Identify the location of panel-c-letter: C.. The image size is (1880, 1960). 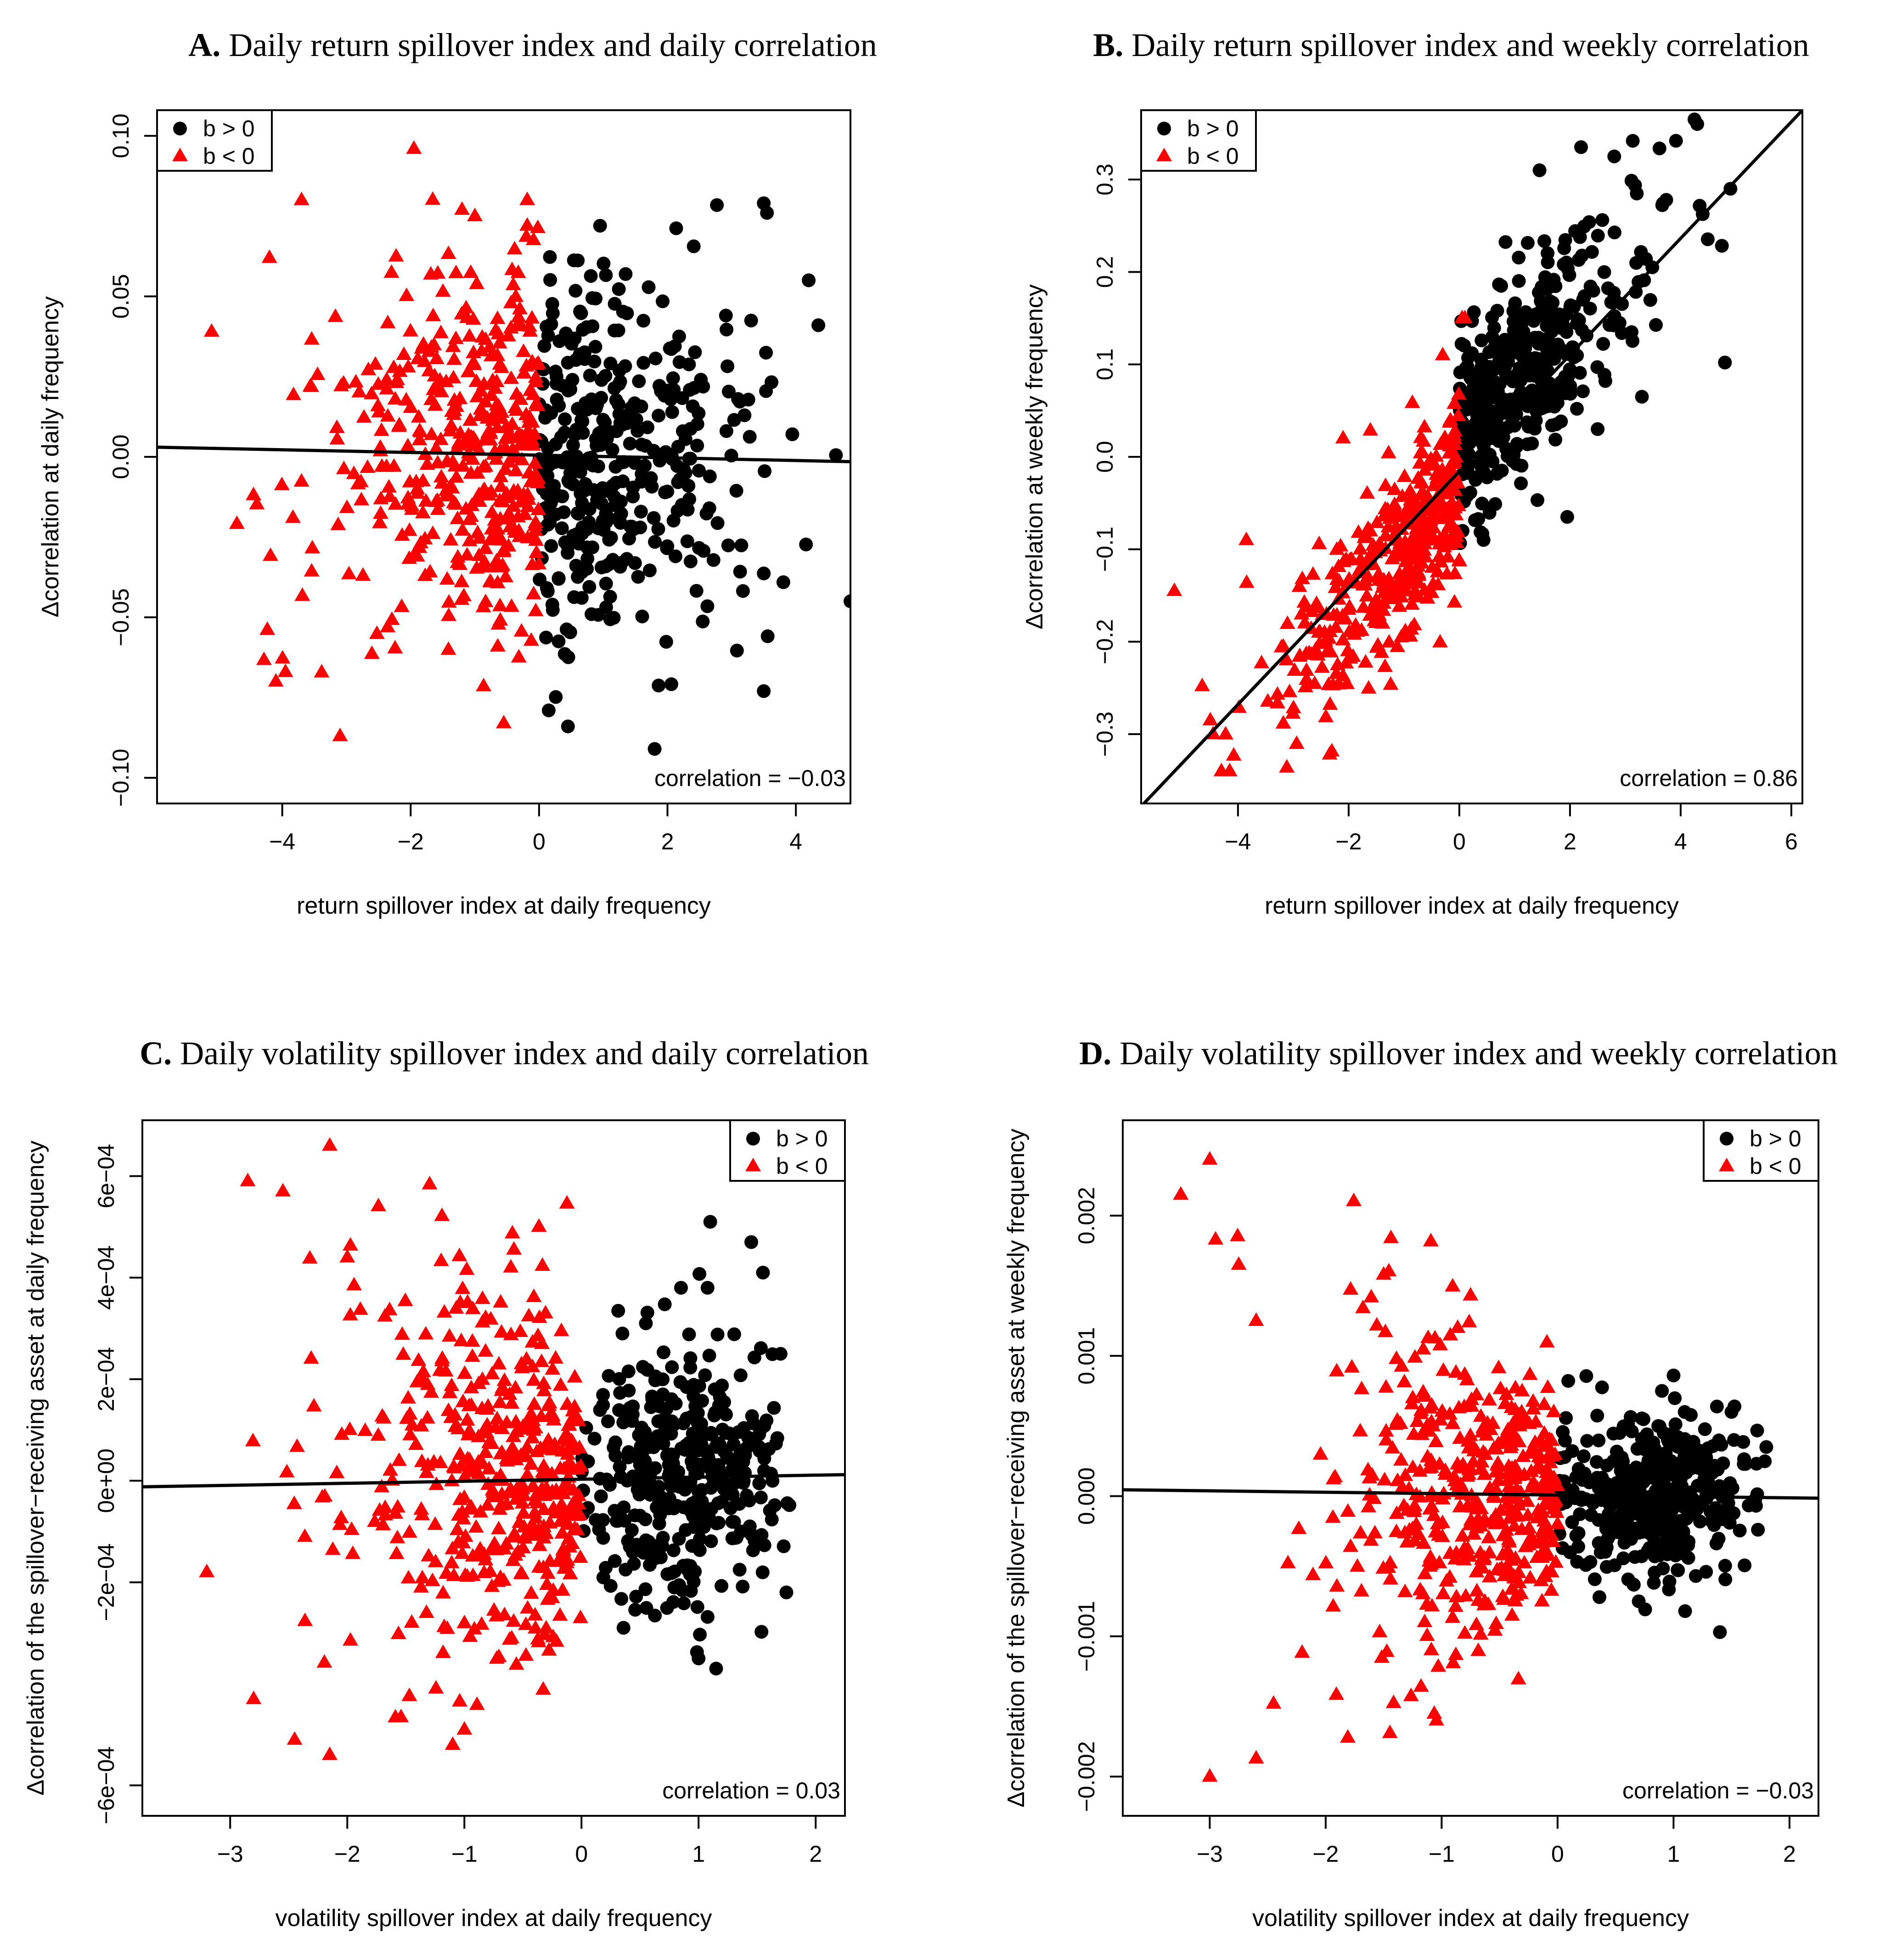
(160, 1053).